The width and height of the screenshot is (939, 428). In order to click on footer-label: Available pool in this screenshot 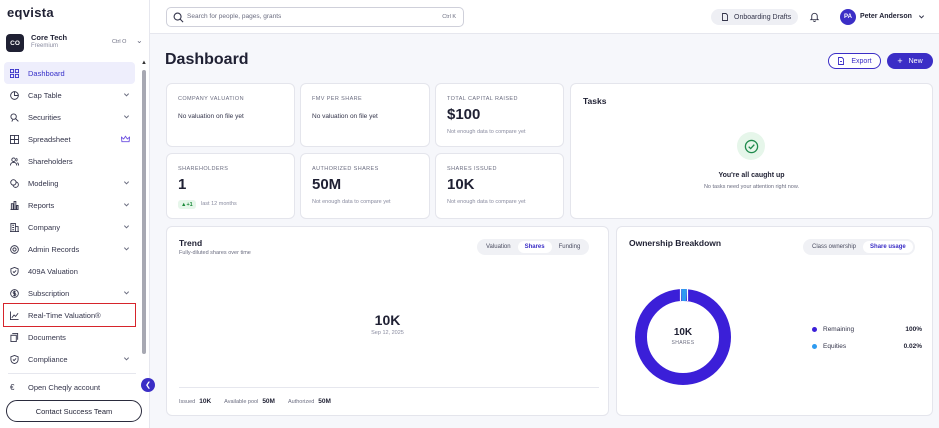, I will do `click(241, 401)`.